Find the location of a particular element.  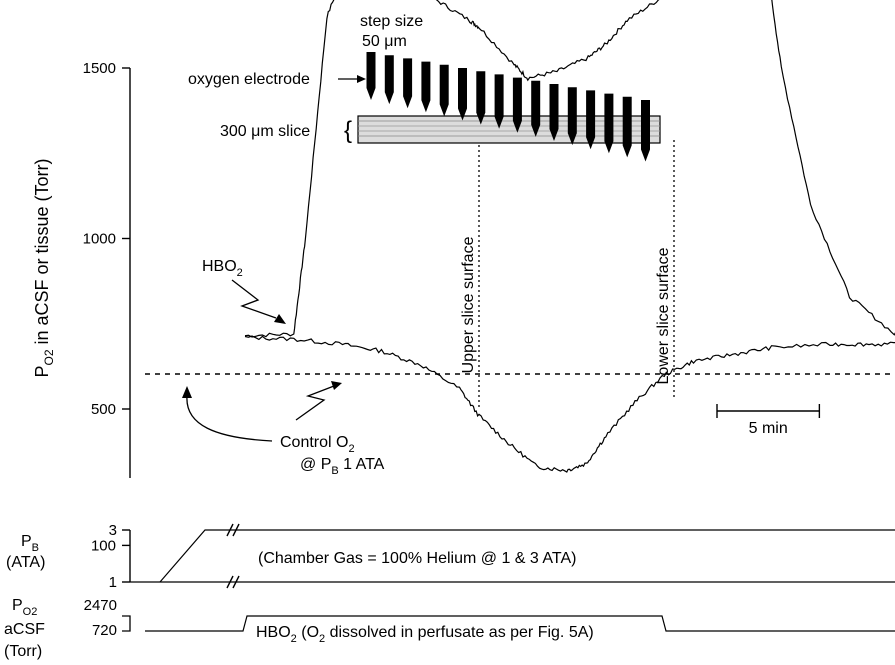

po2-tick-2470: 2470 is located at coordinates (100, 605).